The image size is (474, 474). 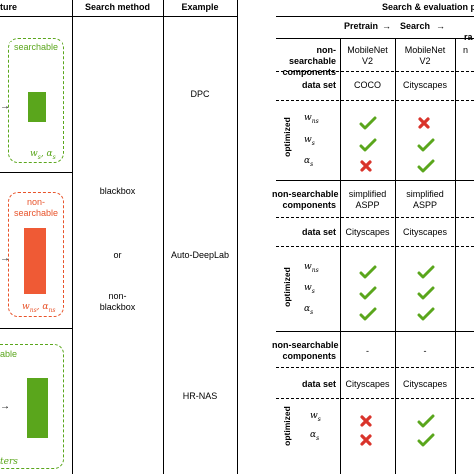 What do you see at coordinates (315, 417) in the screenshot?
I see `param-ws-3: ws` at bounding box center [315, 417].